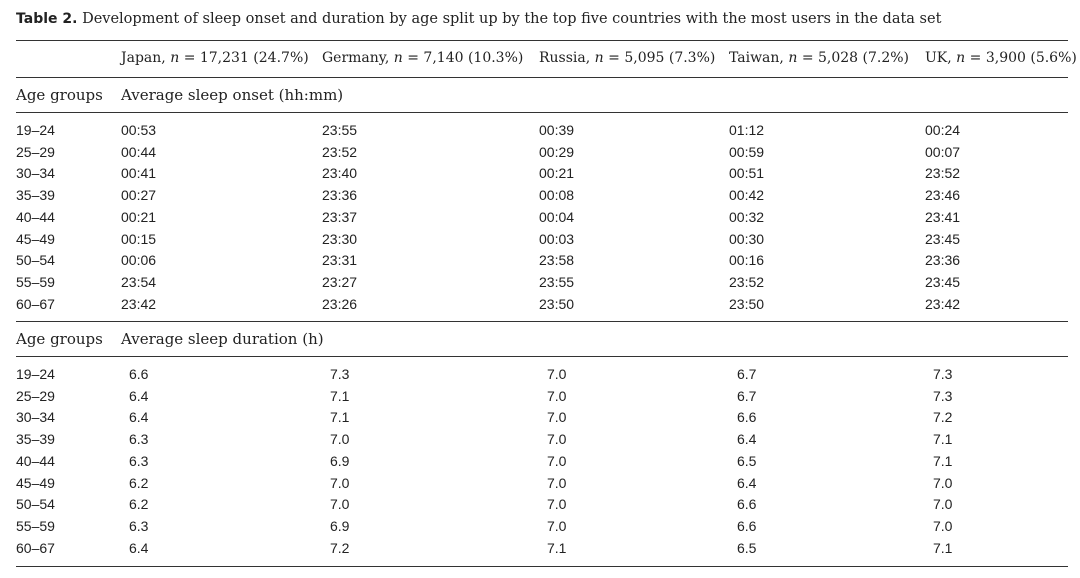 The width and height of the screenshot is (1080, 578). I want to click on onset-value-cell: 00:06, so click(139, 260).